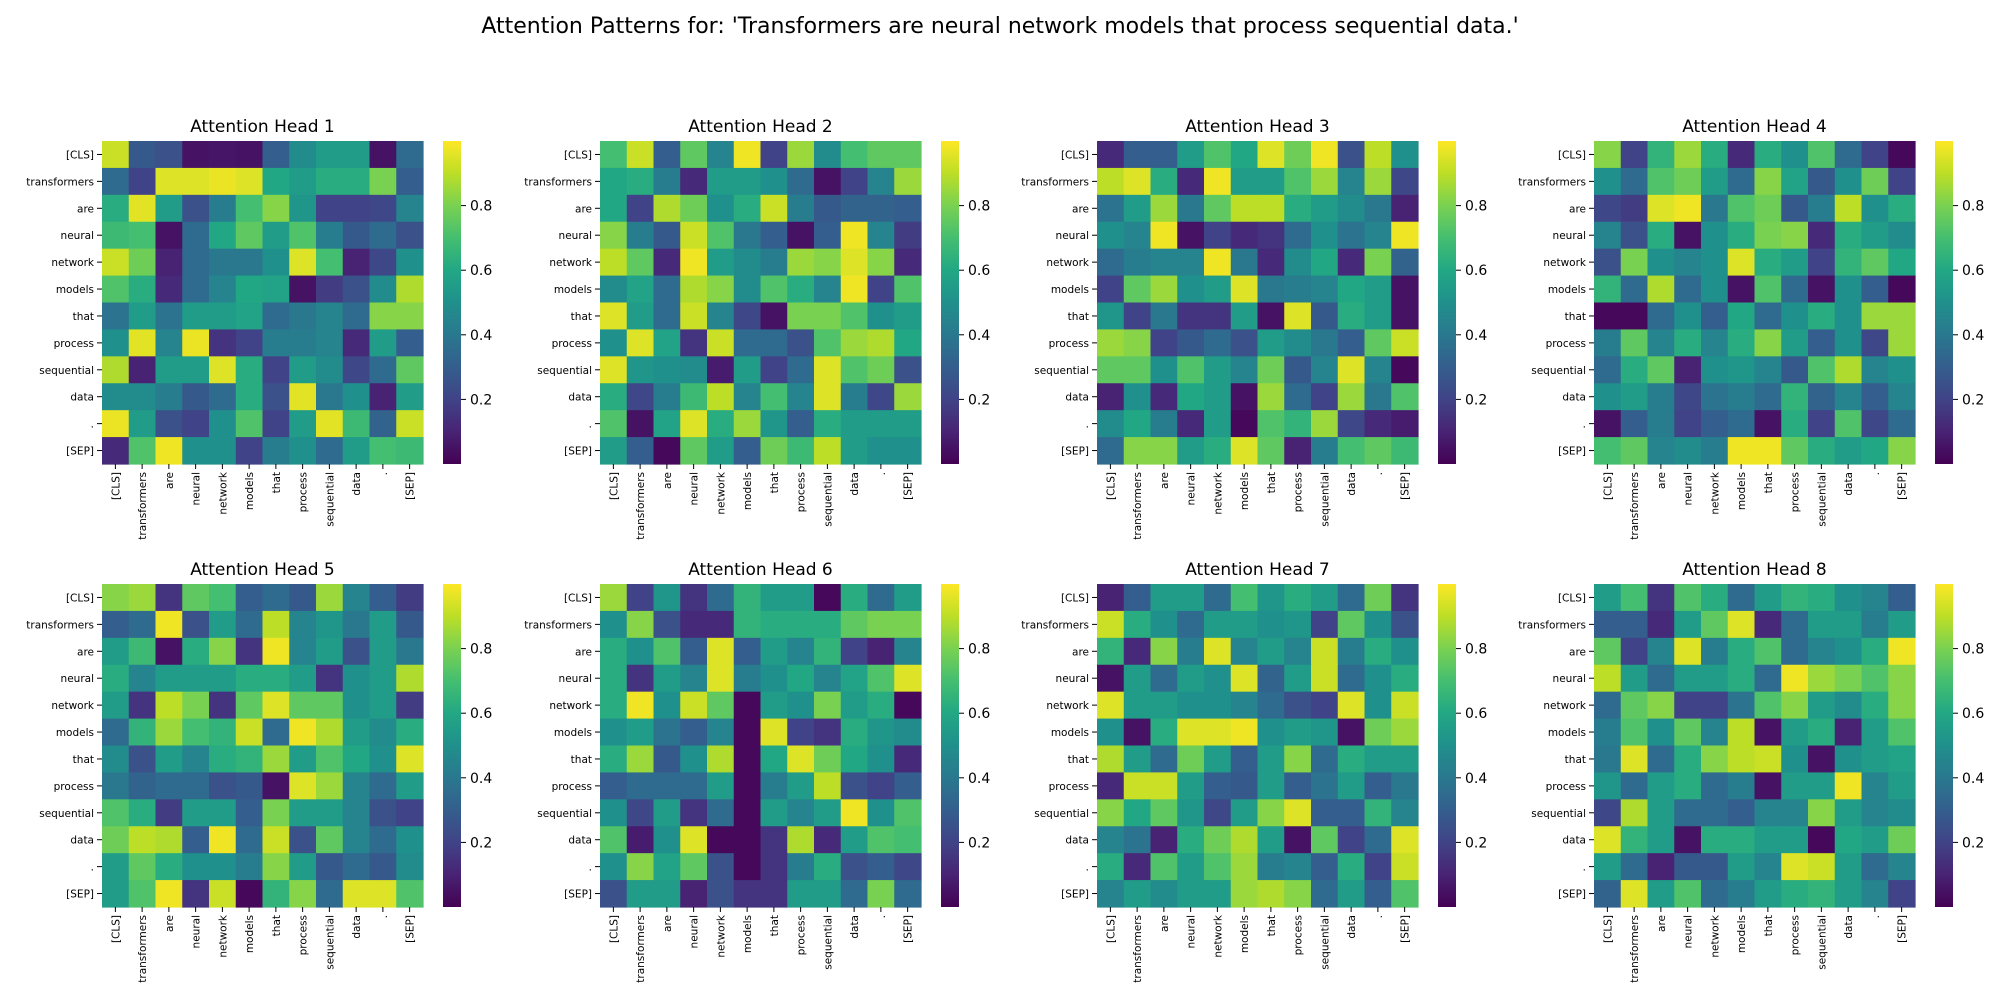 This screenshot has width=2000, height=1000. I want to click on x-tick-label: data, so click(1849, 484).